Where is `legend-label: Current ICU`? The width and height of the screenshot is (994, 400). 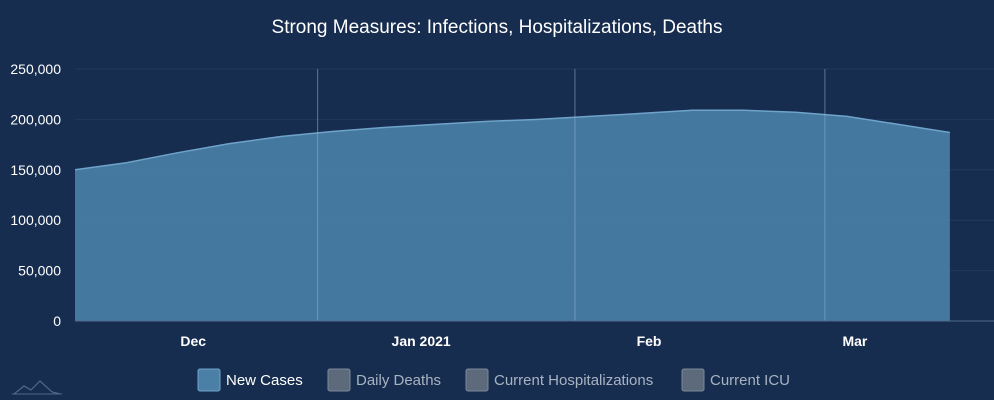 legend-label: Current ICU is located at coordinates (750, 380).